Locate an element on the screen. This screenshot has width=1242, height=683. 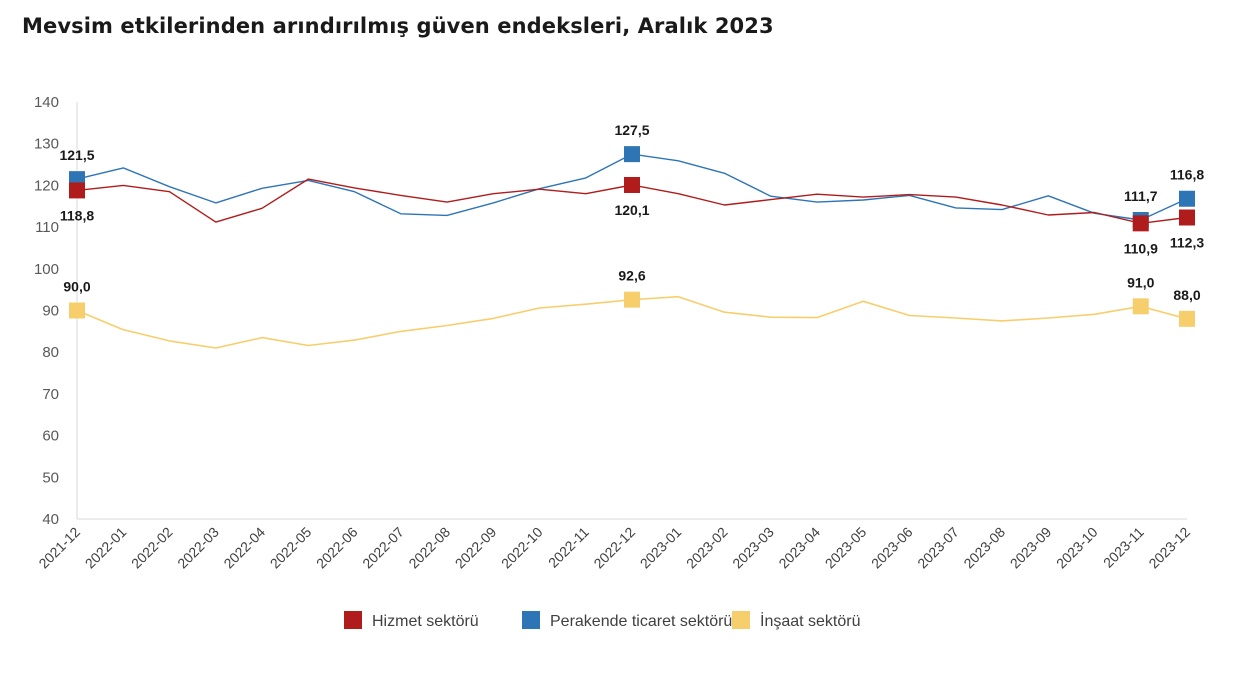
legend-label: Hizmet sektörü is located at coordinates (425, 621).